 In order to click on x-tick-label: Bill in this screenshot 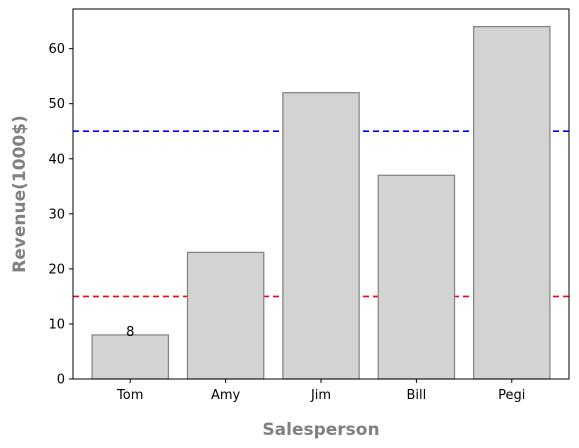, I will do `click(417, 395)`.